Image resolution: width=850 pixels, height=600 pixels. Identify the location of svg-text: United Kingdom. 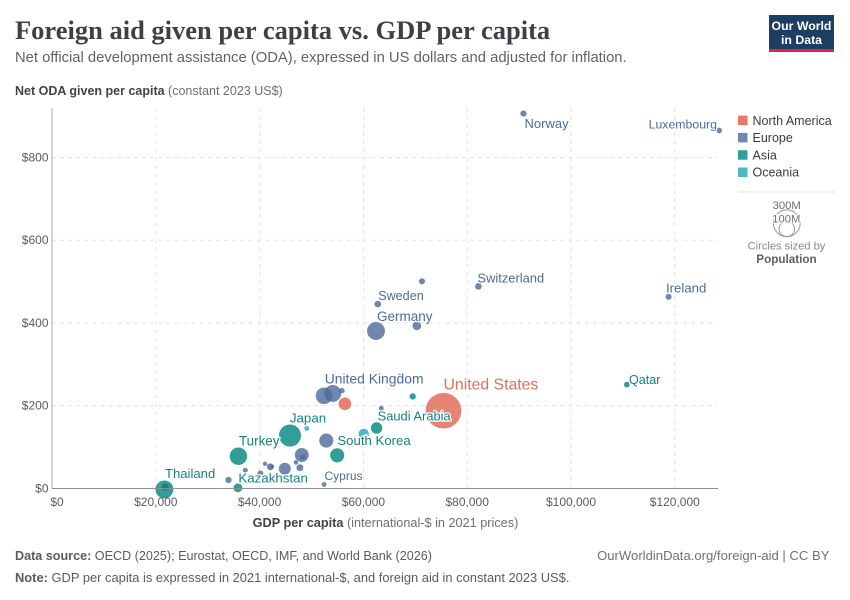
(374, 378).